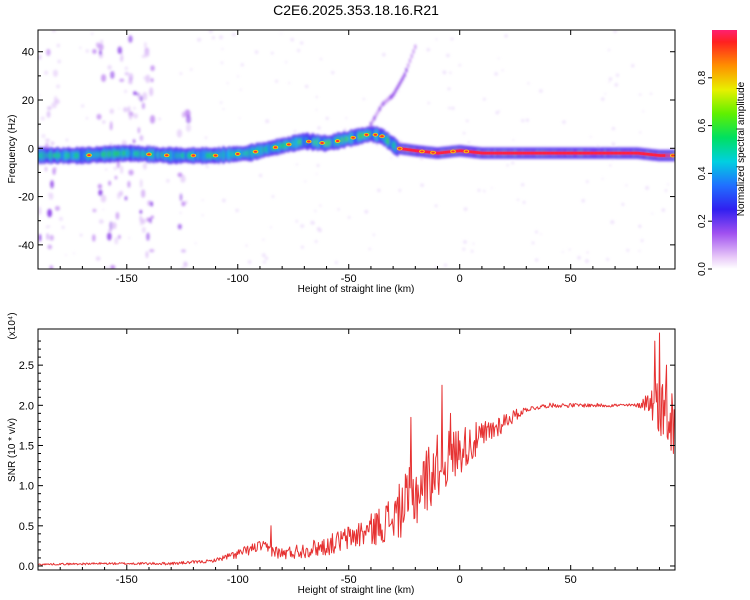 The width and height of the screenshot is (750, 600). Describe the element at coordinates (702, 77) in the screenshot. I see `colorbar-tick-label: 0.8` at that location.